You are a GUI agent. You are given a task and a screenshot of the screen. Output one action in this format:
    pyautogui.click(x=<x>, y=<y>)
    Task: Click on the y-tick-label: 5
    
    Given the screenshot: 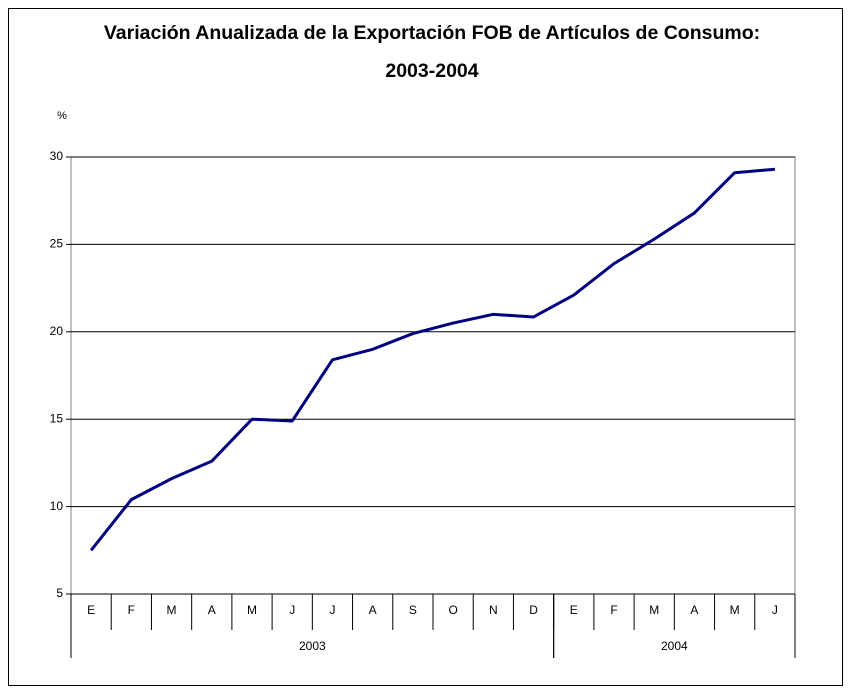 What is the action you would take?
    pyautogui.click(x=59, y=593)
    